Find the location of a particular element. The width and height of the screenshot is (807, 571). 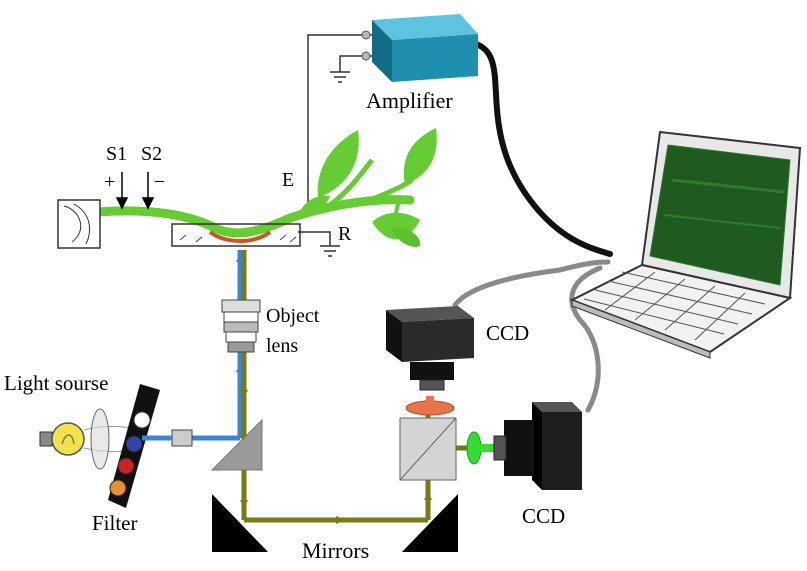

object-lens-label-line2: lens is located at coordinates (282, 346).